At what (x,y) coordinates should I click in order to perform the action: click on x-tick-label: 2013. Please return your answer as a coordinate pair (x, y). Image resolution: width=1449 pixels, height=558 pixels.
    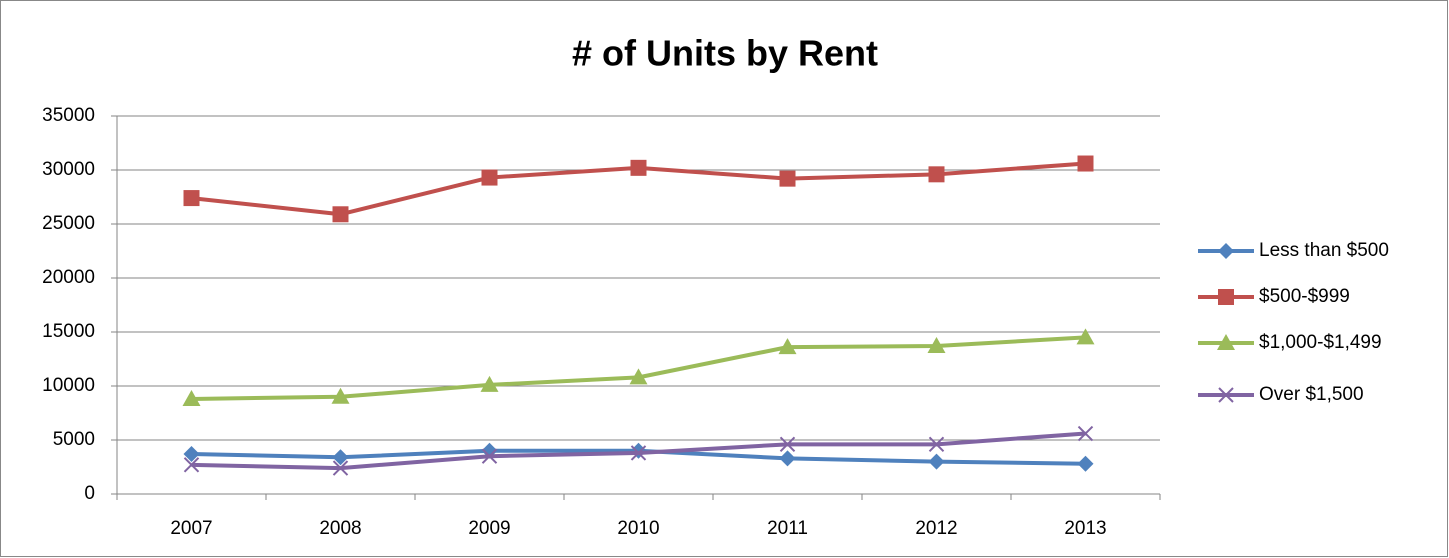
    Looking at the image, I should click on (1085, 528).